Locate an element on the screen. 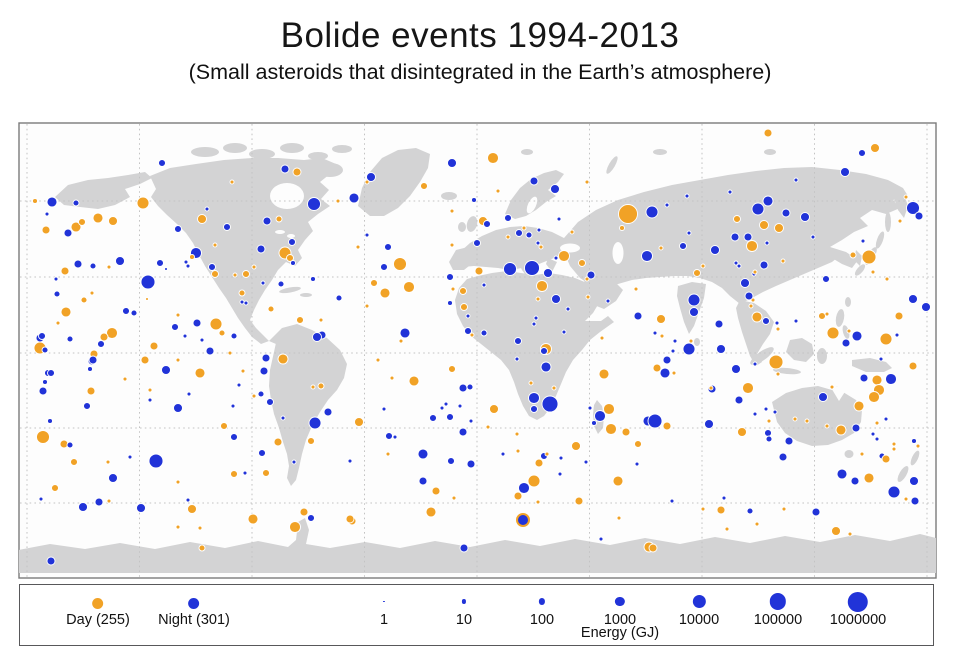 This screenshot has width=960, height=672. land-new-zealand is located at coordinates (915, 458).